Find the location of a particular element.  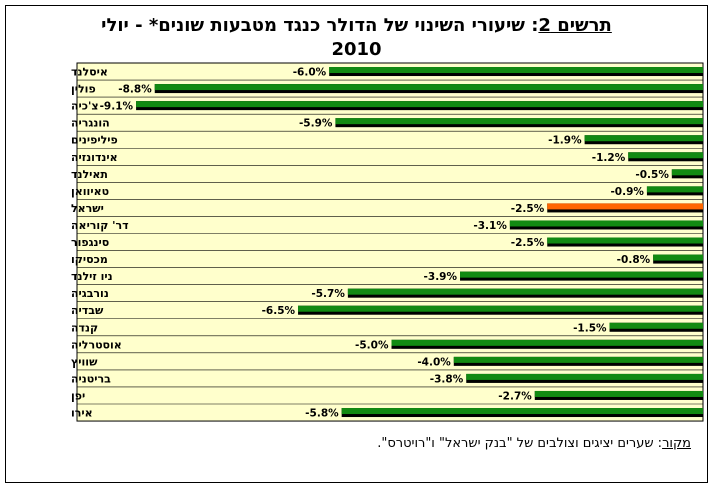

data-label: -9.1% is located at coordinates (117, 107).